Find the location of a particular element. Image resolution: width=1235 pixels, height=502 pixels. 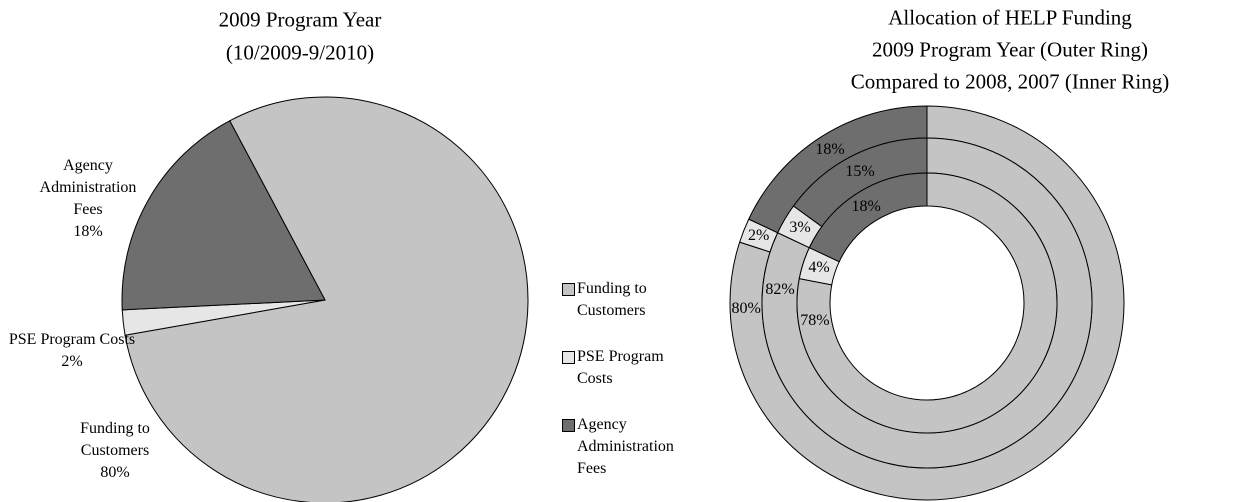

chart-title: 2009 Program Year is located at coordinates (300, 19).